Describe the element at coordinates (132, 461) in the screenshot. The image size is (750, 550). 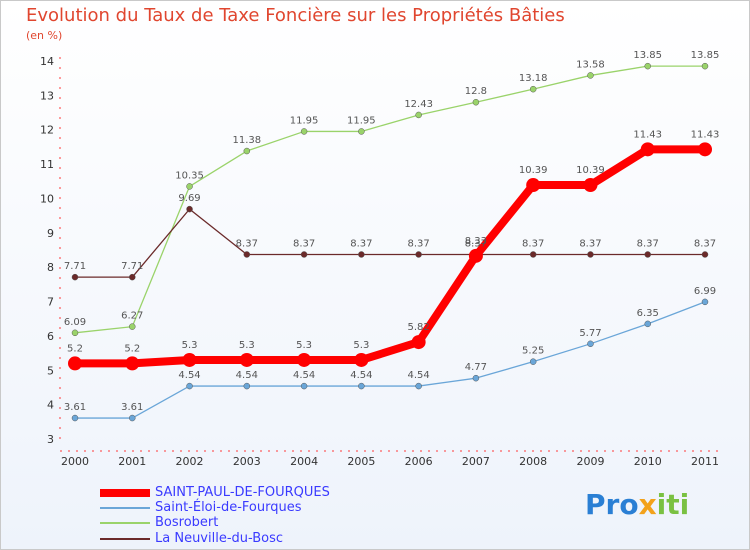
I see `x-tick-label: 2001` at that location.